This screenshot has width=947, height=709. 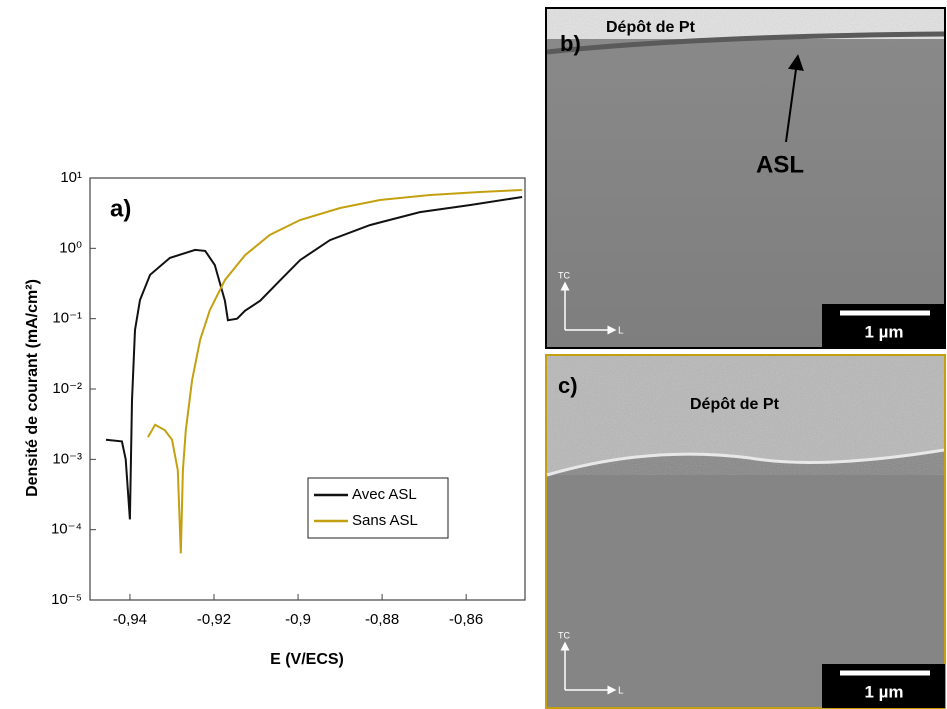 What do you see at coordinates (570, 43) in the screenshot?
I see `panel-label: b)` at bounding box center [570, 43].